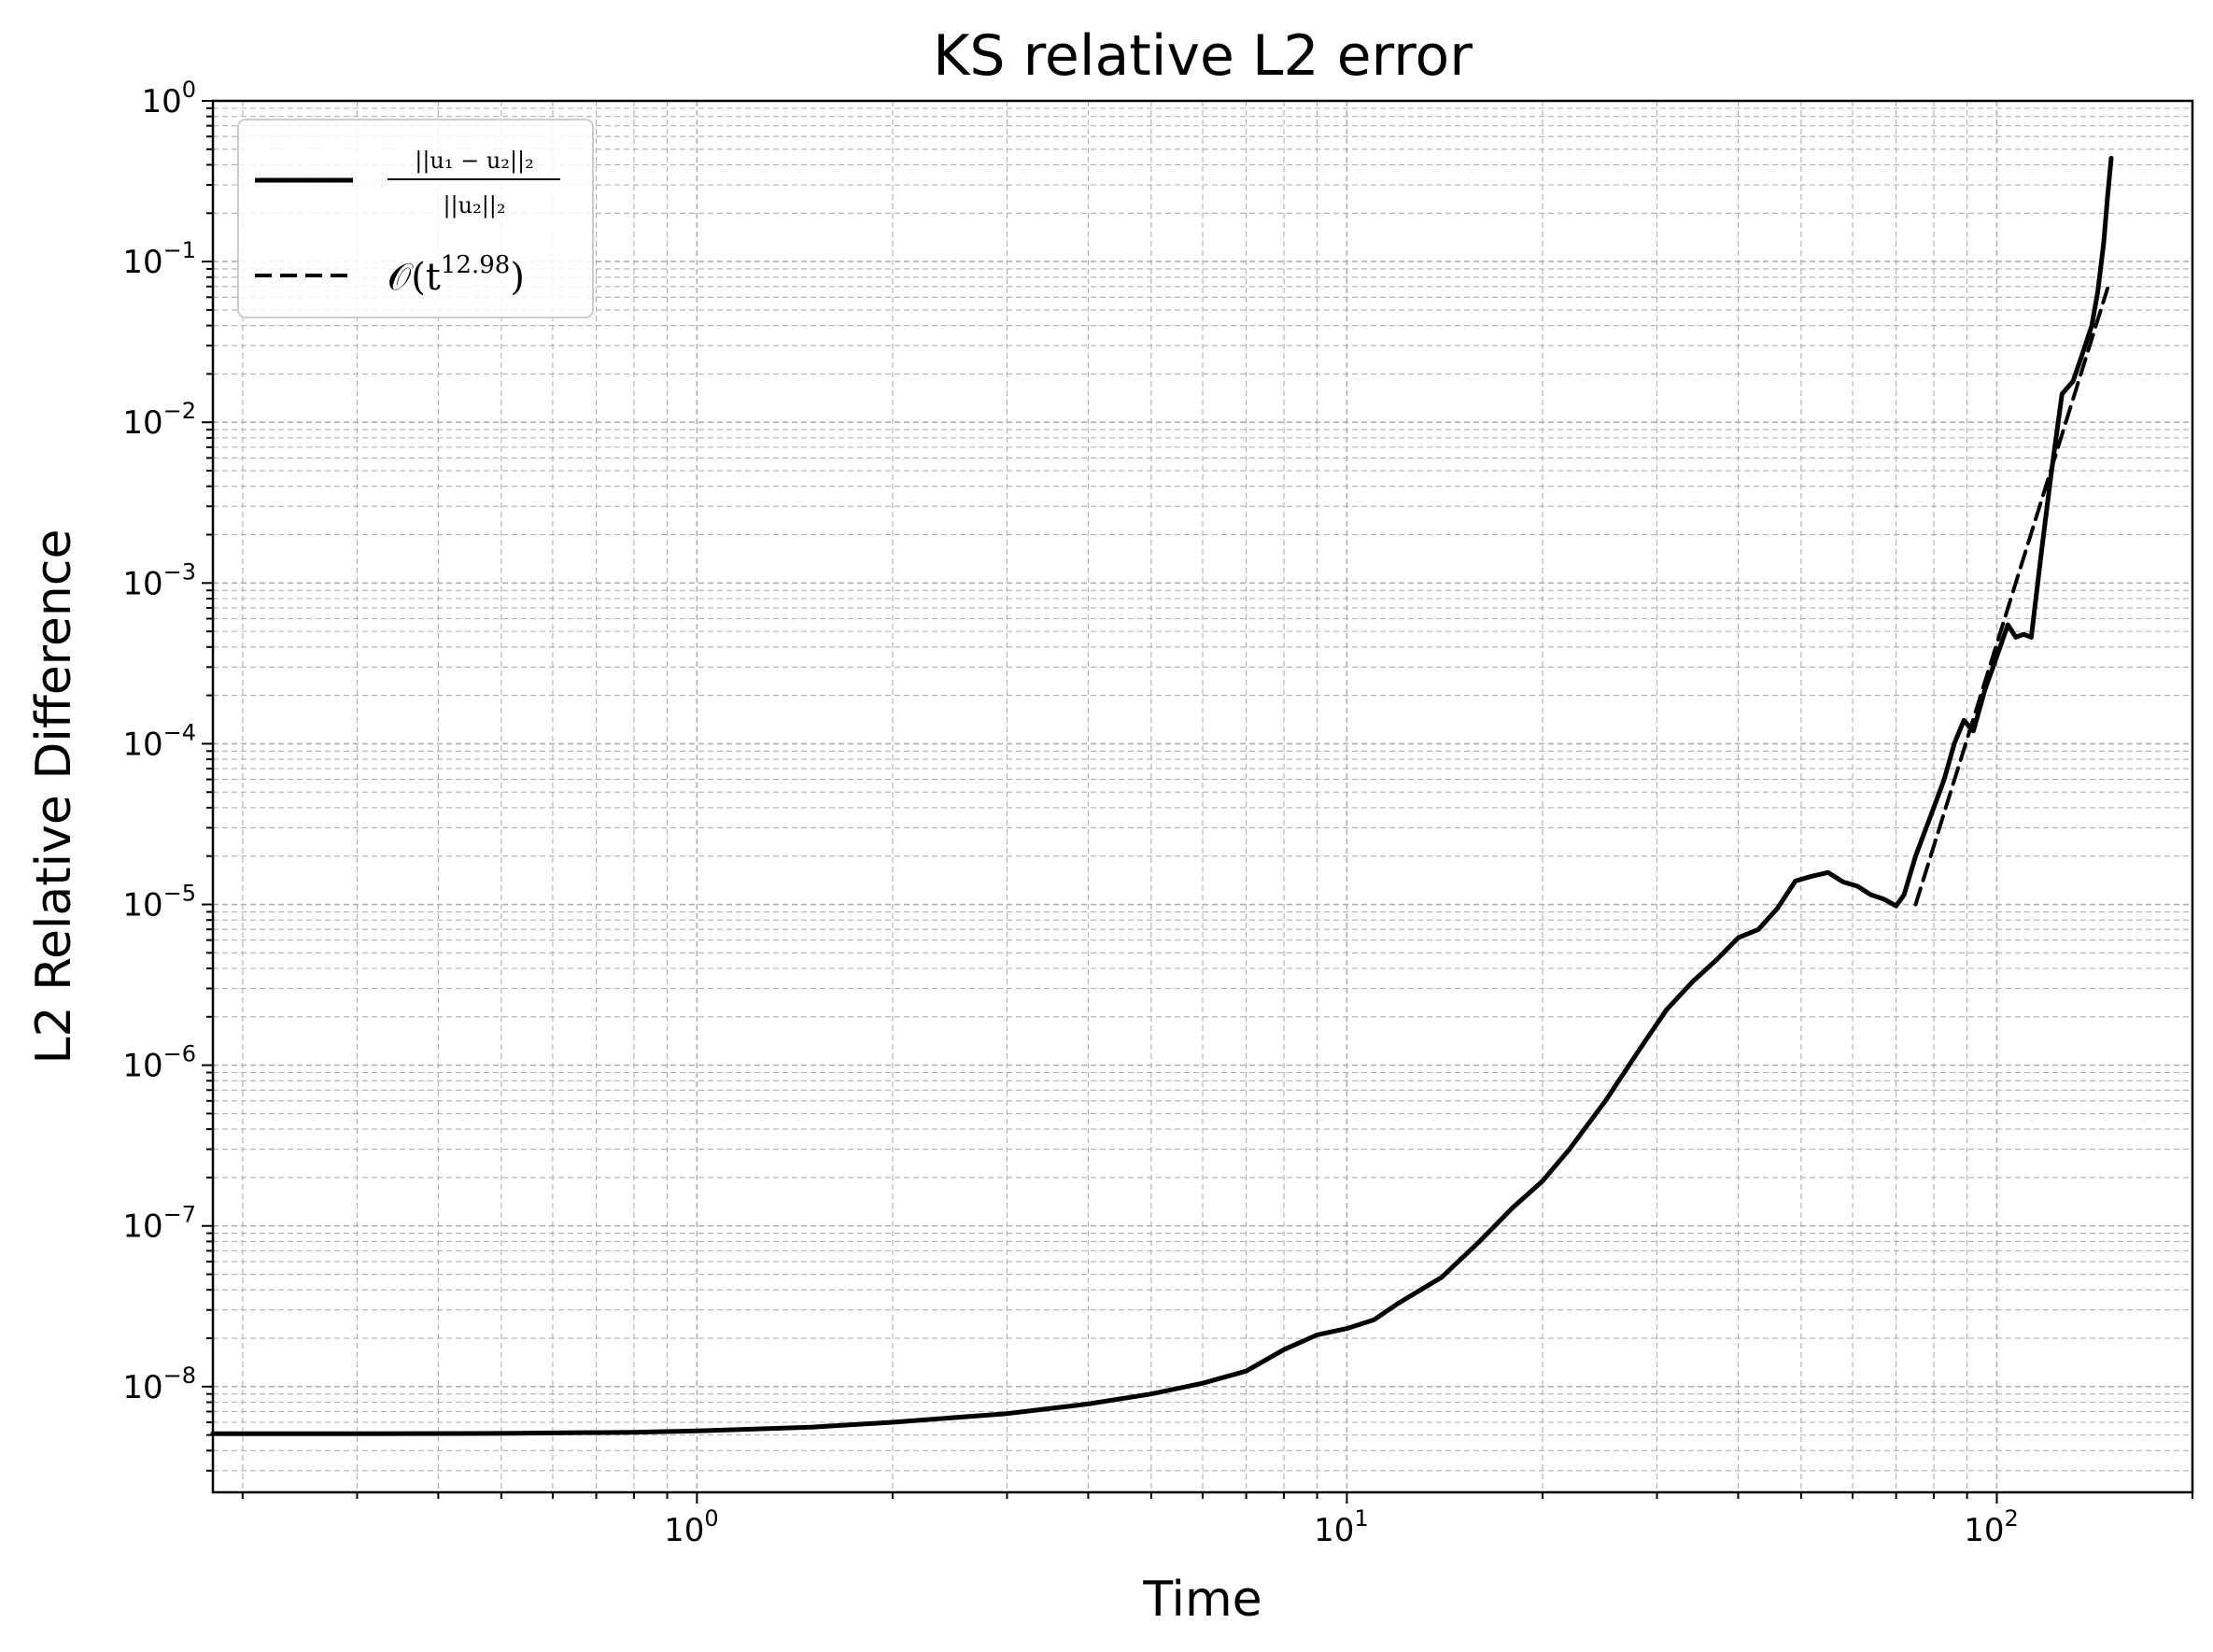 This screenshot has width=2213, height=1652. I want to click on y-tick-label: 10⁰, so click(169, 98).